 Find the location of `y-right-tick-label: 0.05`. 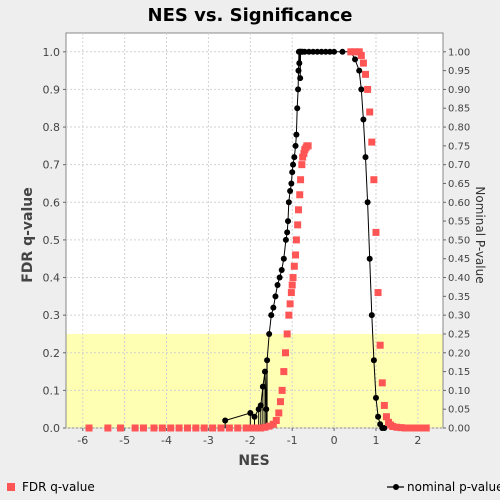

y-right-tick-label: 0.05 is located at coordinates (459, 410).